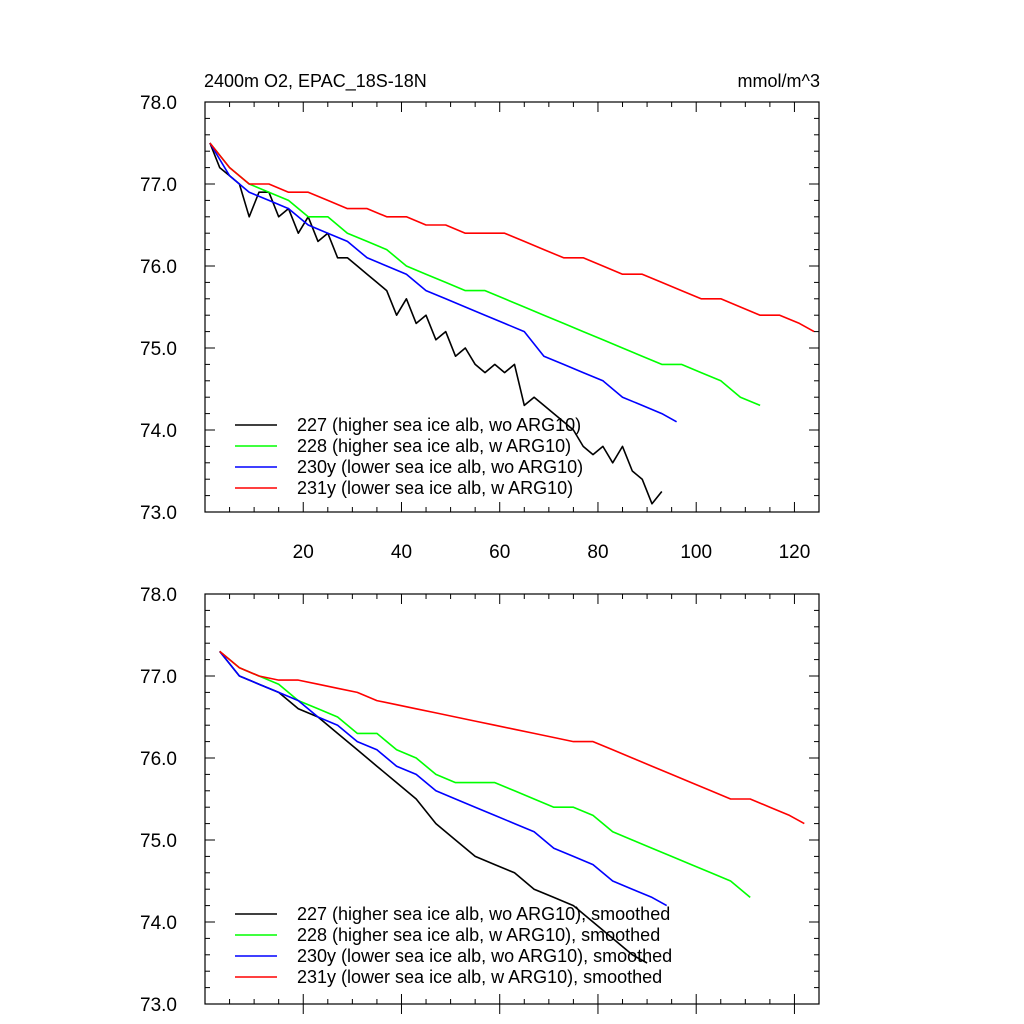 Image resolution: width=1024 pixels, height=1024 pixels. What do you see at coordinates (597, 552) in the screenshot?
I see `x-tick-label: 80` at bounding box center [597, 552].